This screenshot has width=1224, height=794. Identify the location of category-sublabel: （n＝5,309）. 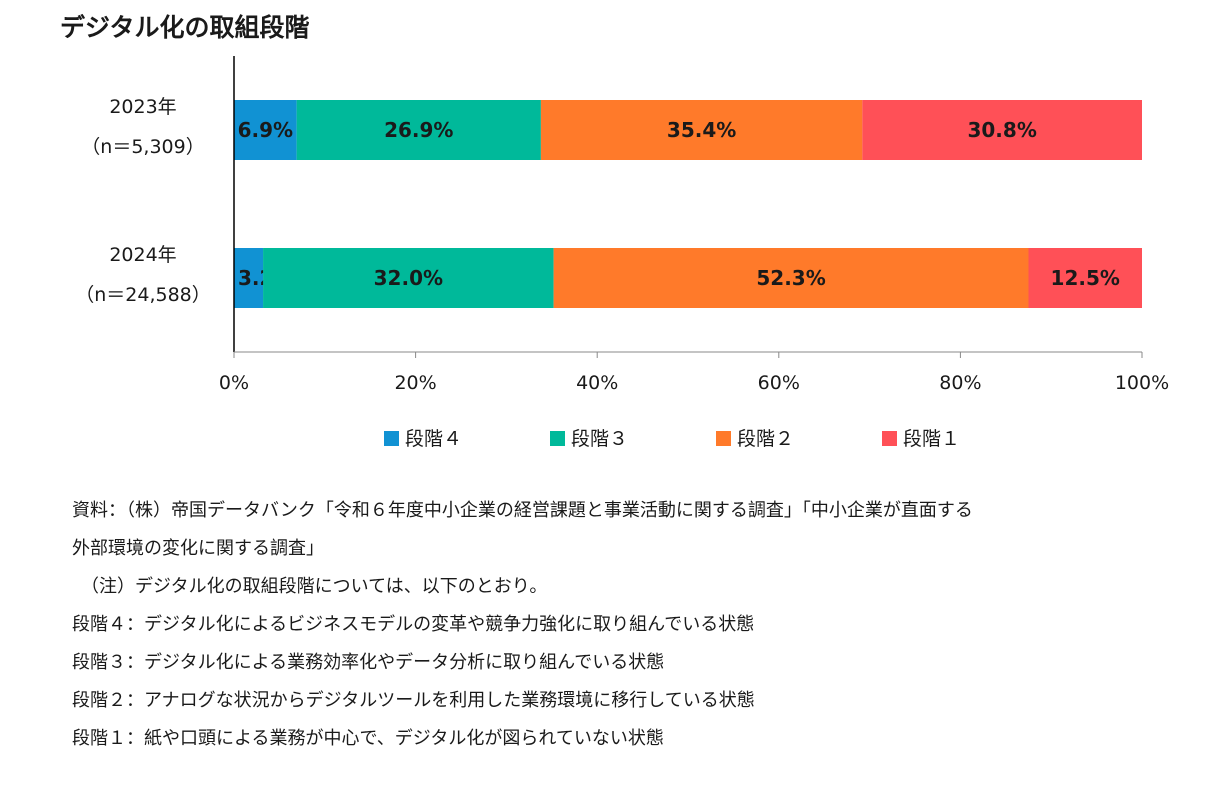
(142, 147).